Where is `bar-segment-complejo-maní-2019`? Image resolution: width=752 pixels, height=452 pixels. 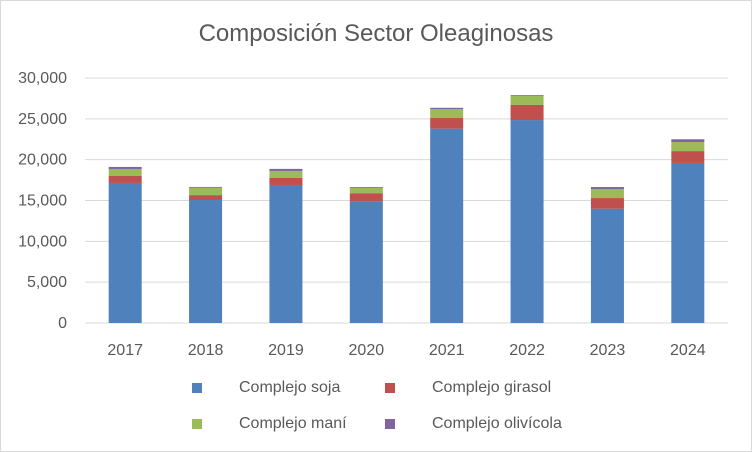
bar-segment-complejo-maní-2019 is located at coordinates (286, 174).